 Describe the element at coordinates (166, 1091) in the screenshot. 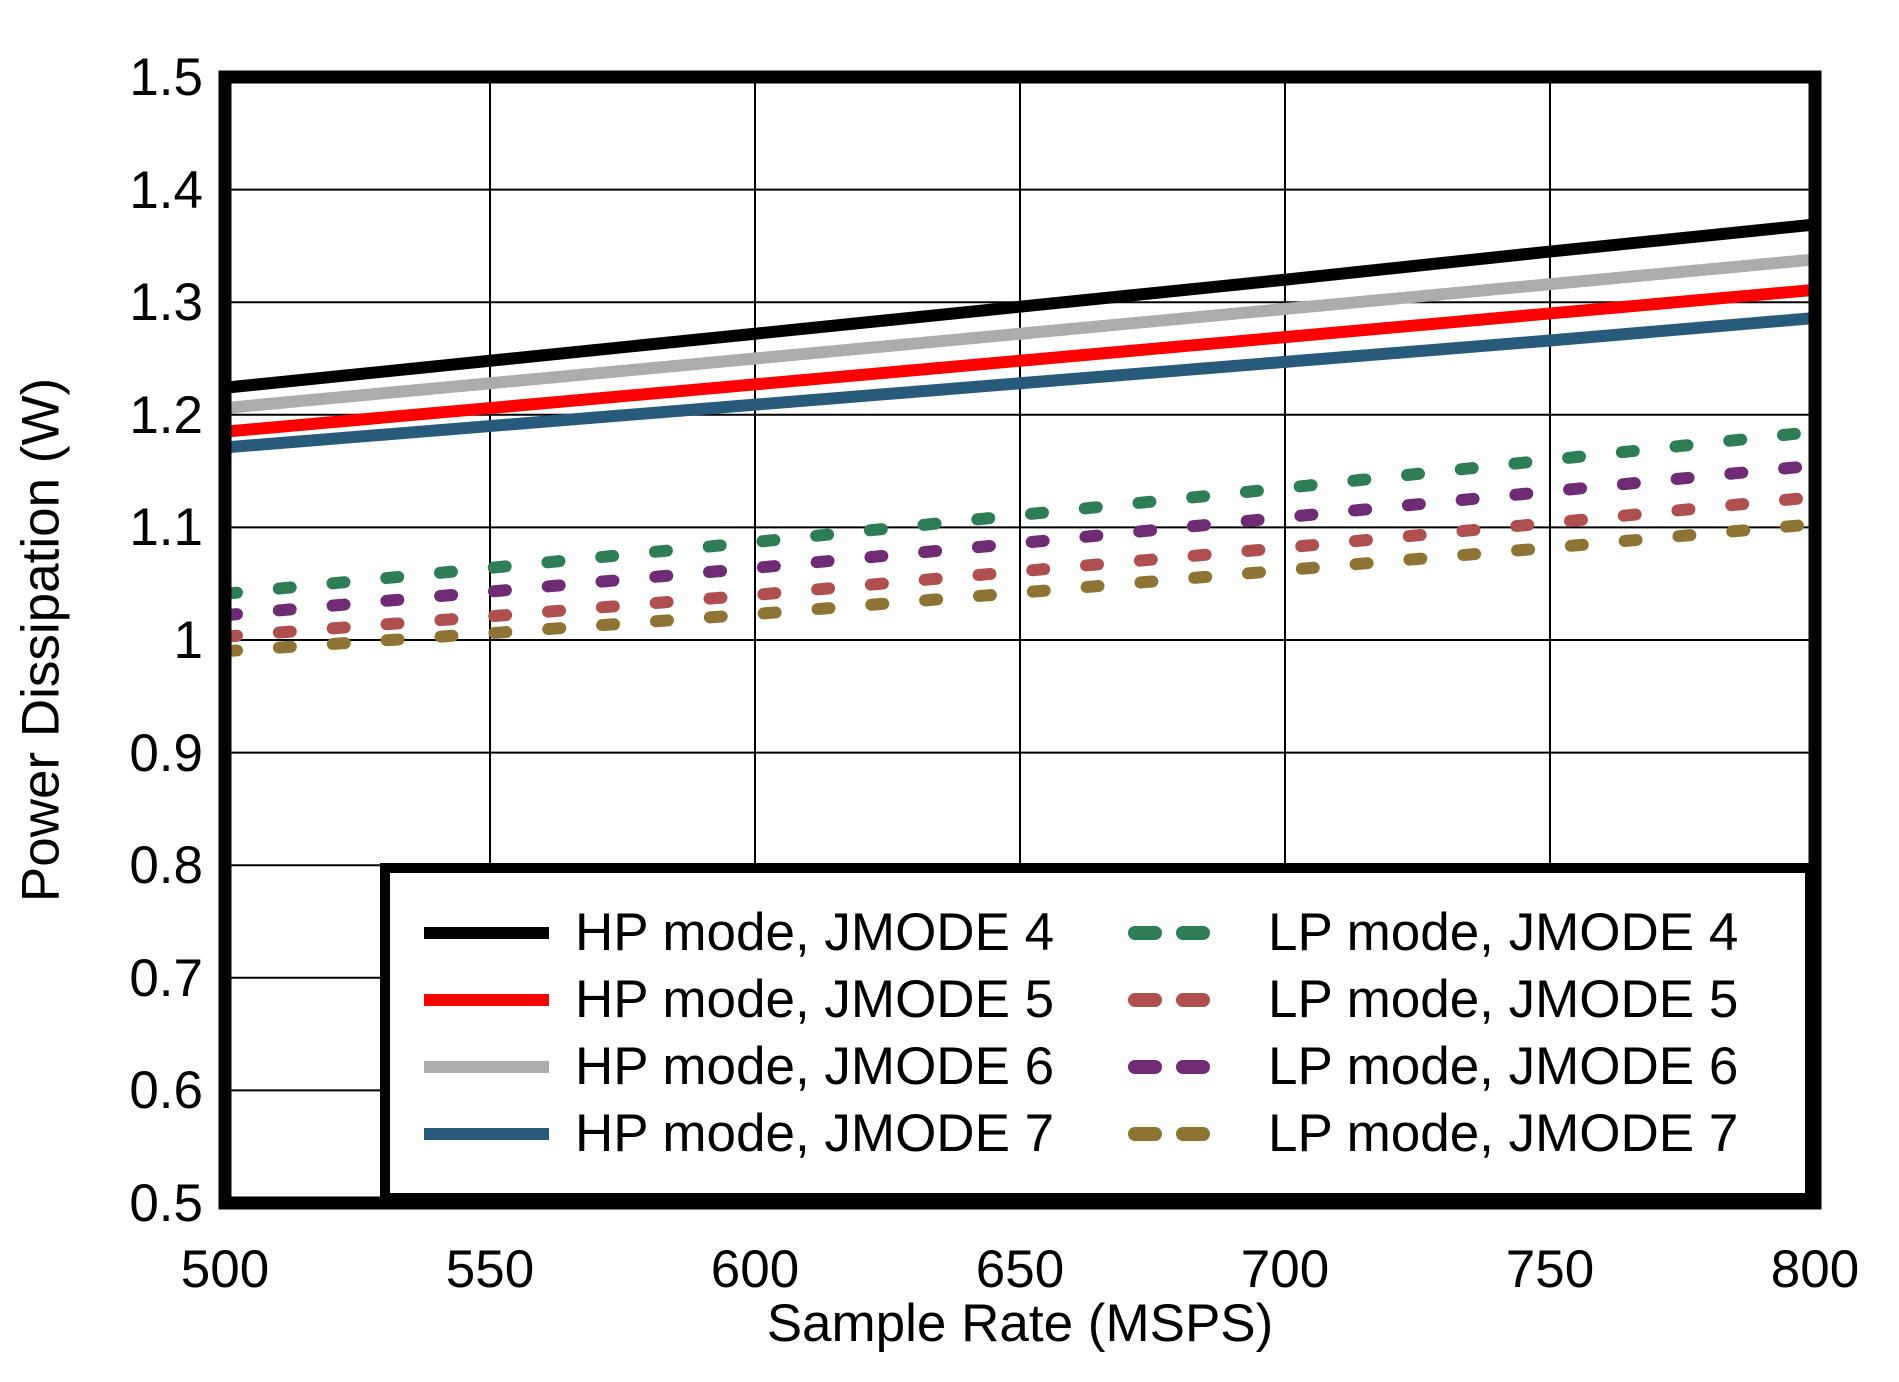

I see `y-tick-label: 0.6` at that location.